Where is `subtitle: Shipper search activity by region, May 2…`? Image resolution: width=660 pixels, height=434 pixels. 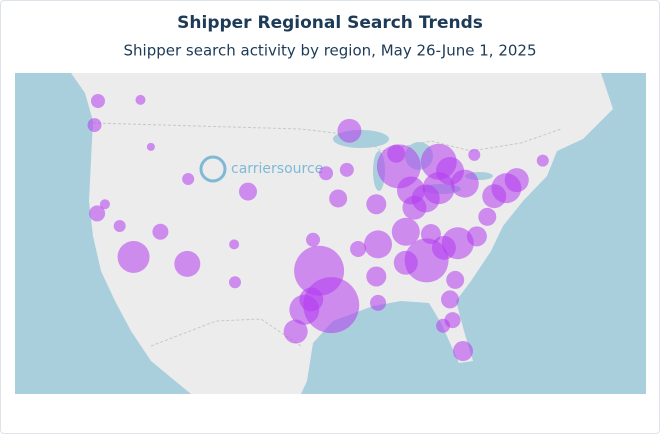
subtitle: Shipper search activity by region, May 2… is located at coordinates (330, 51).